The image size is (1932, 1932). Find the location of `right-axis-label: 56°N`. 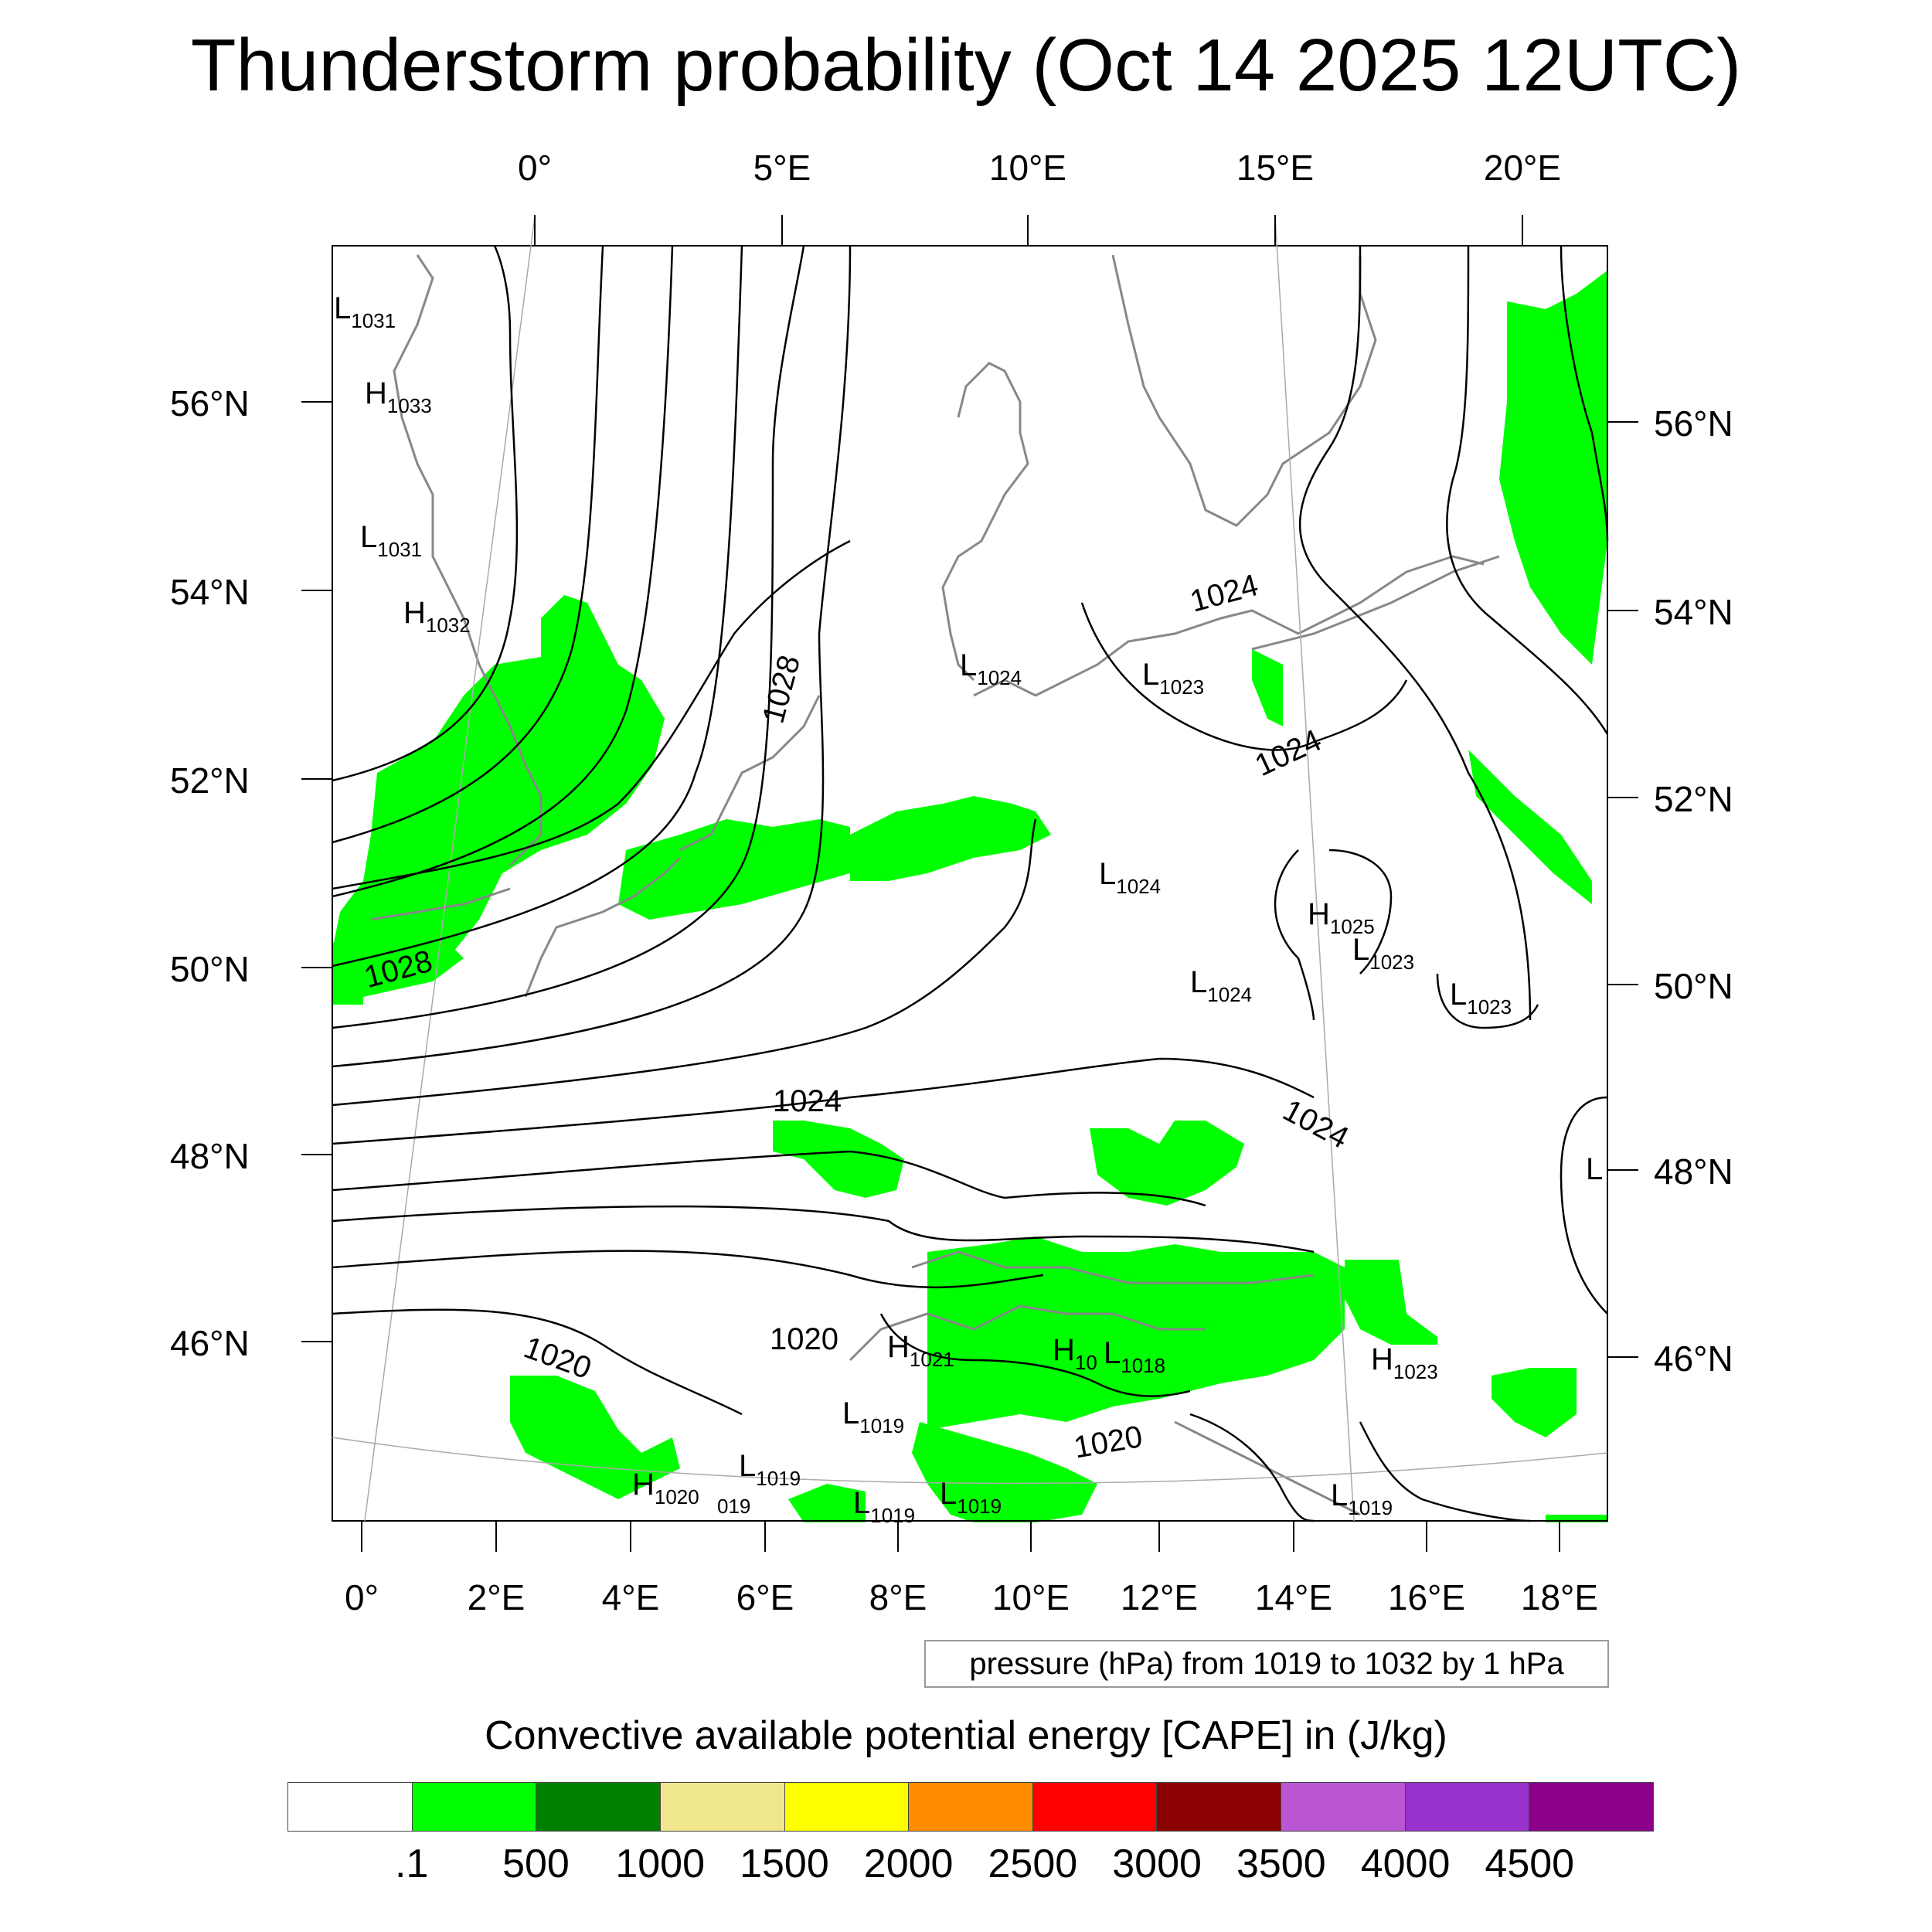

right-axis-label: 56°N is located at coordinates (1694, 424).